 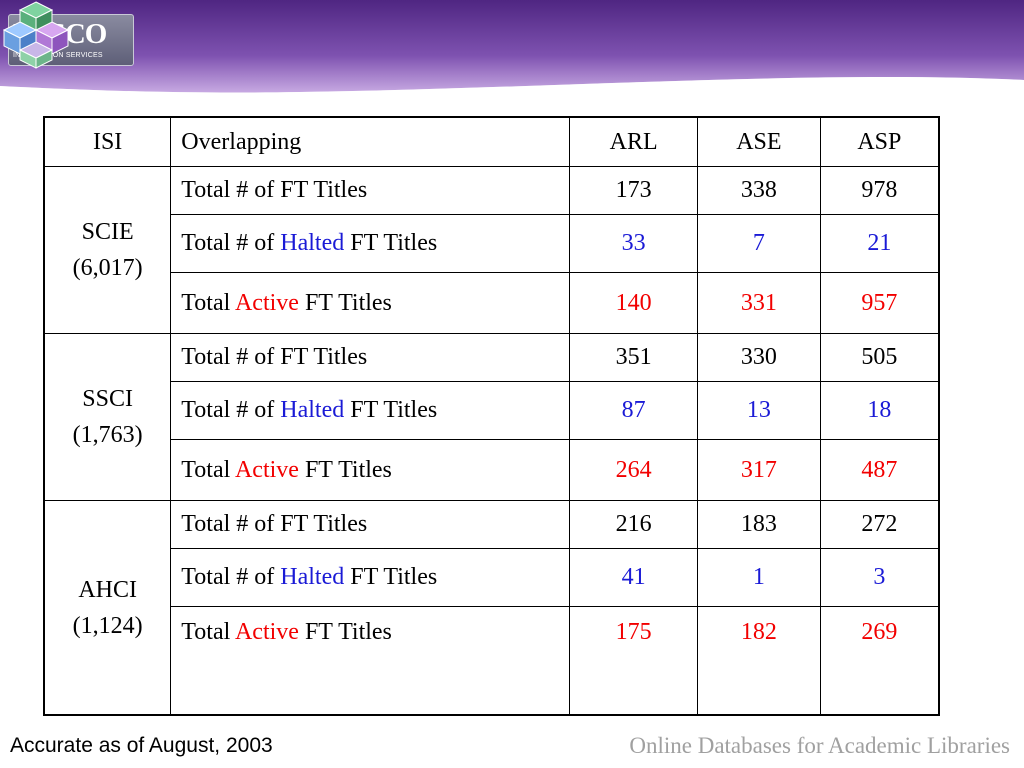 What do you see at coordinates (107, 232) in the screenshot?
I see `group-name: SCIE` at bounding box center [107, 232].